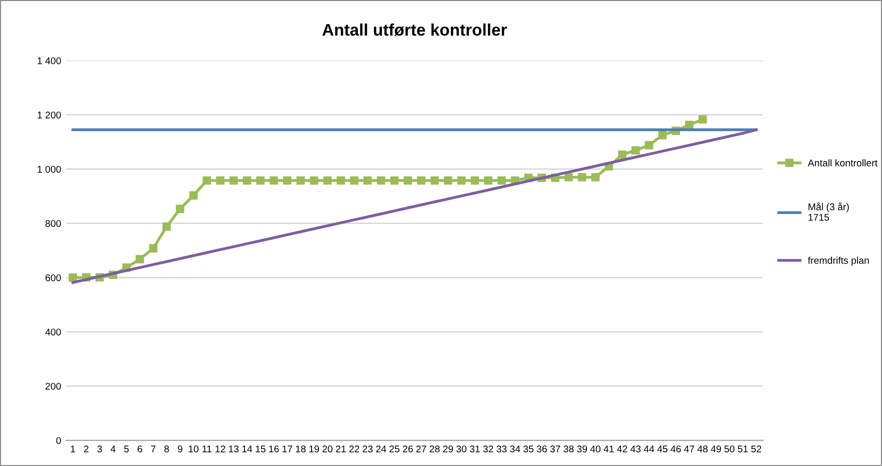 This screenshot has width=882, height=466. What do you see at coordinates (702, 448) in the screenshot?
I see `x-tick-label: 48` at bounding box center [702, 448].